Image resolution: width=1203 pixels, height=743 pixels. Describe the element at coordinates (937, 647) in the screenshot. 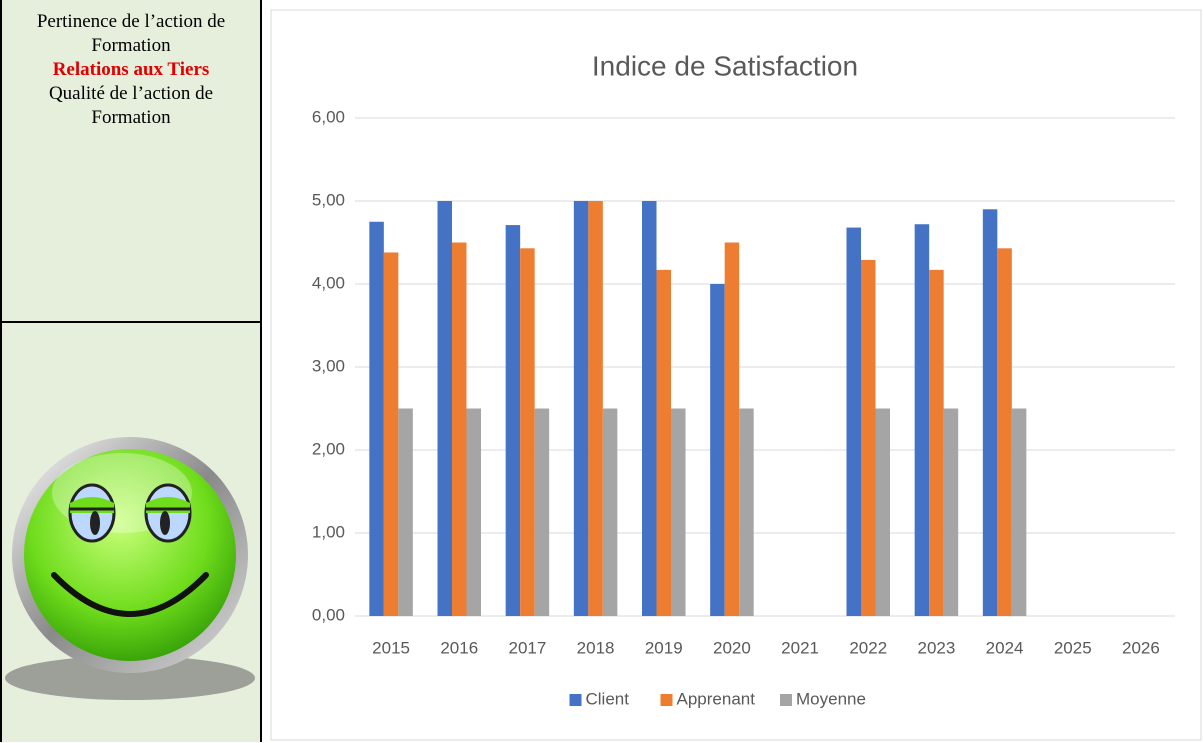

I see `x-tick-label: 2023` at that location.